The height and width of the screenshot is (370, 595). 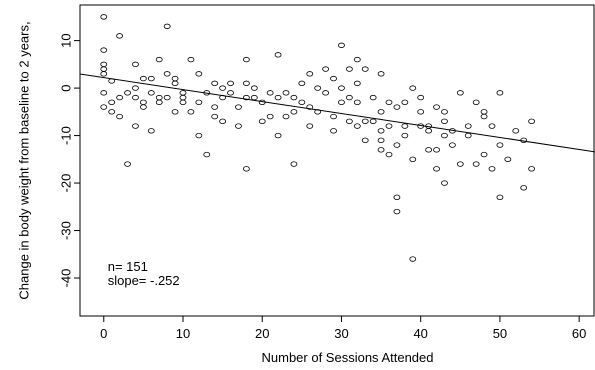 What do you see at coordinates (66, 40) in the screenshot?
I see `y-tick-label: 10` at bounding box center [66, 40].